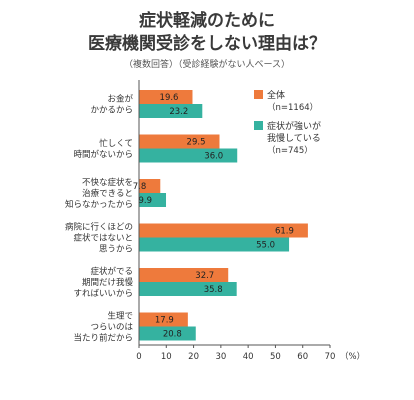 This screenshot has width=414, height=400. What do you see at coordinates (207, 65) in the screenshot?
I see `chart-subtitle: （複数回答）（受診経験がない人ベース）` at bounding box center [207, 65].